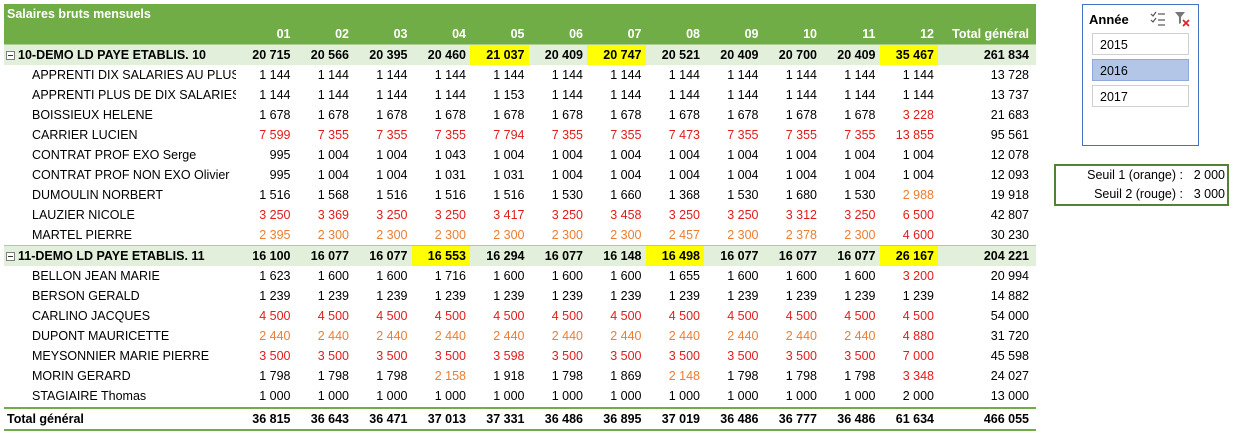 The height and width of the screenshot is (434, 1233). Describe the element at coordinates (801, 195) in the screenshot. I see `month-value: 1 680` at that location.